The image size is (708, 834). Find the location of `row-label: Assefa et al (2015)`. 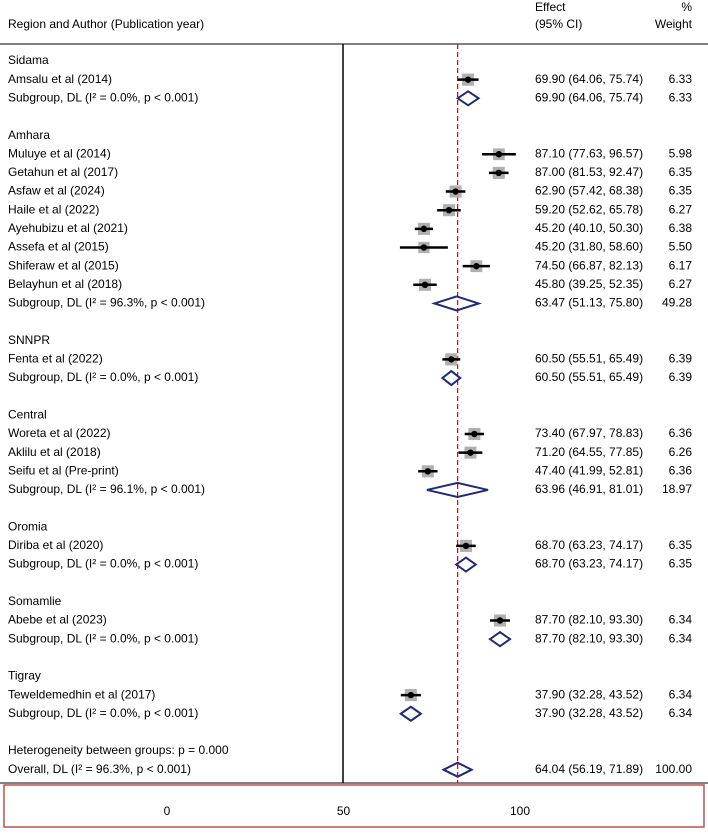

row-label: Assefa et al (2015) is located at coordinates (58, 247).